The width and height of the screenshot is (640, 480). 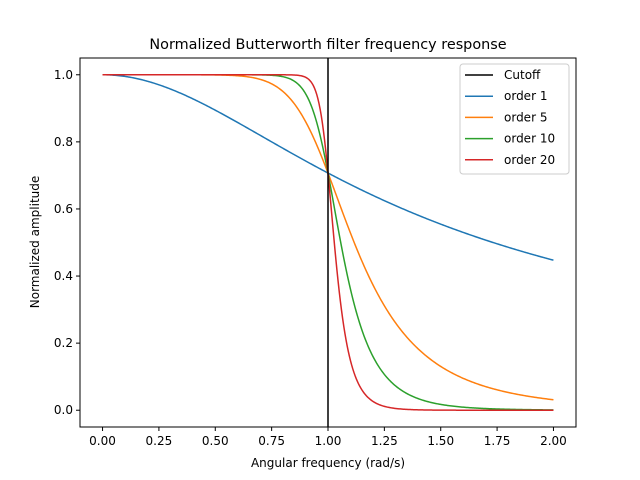 I want to click on legend-label: Cutoff, so click(x=522, y=75).